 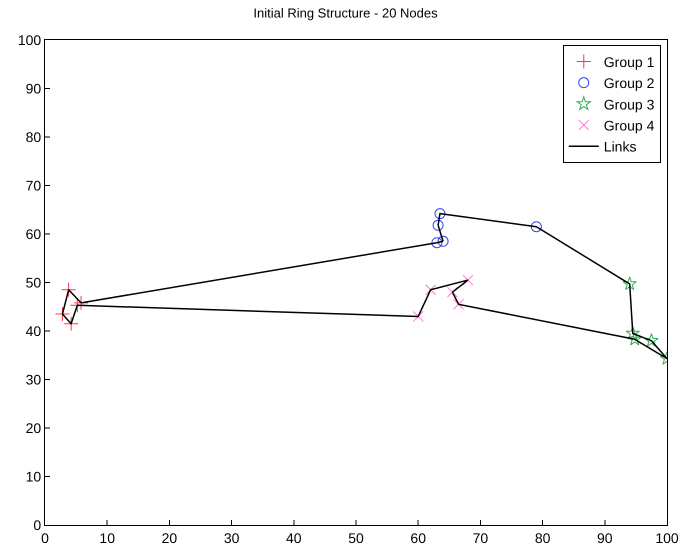 I want to click on x-tick-label: 10, so click(x=107, y=538).